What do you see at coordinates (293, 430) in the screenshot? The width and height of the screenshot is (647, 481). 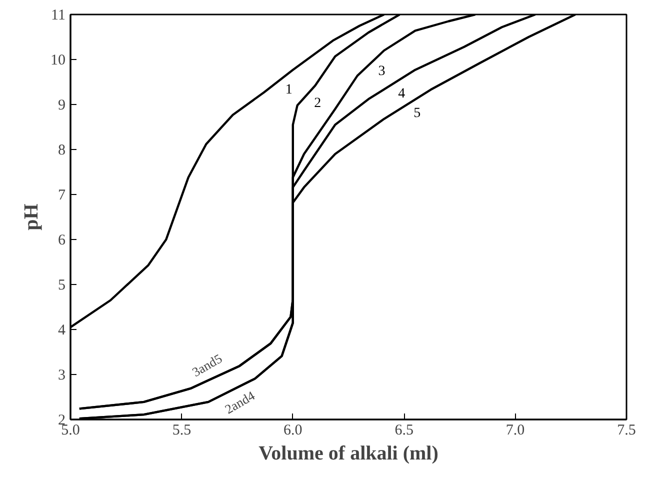 I see `x-tick-label: 6.0` at bounding box center [293, 430].